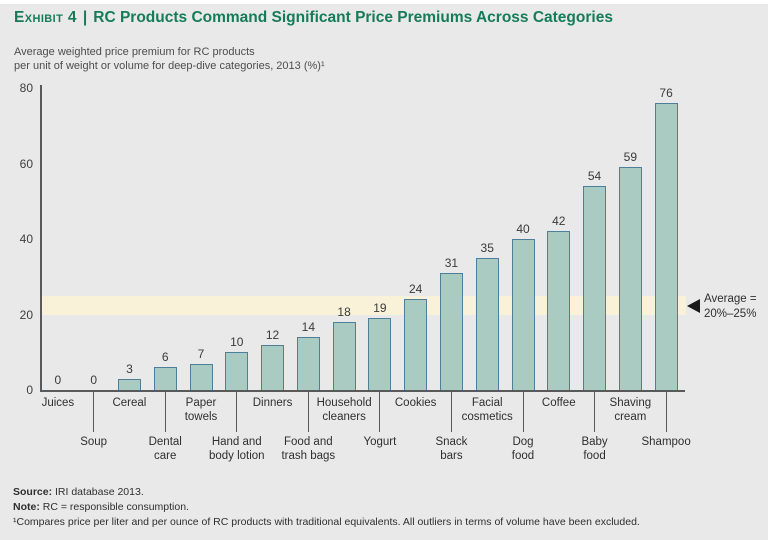 The image size is (768, 540). I want to click on x-axis-category-label: Household cleaners, so click(344, 410).